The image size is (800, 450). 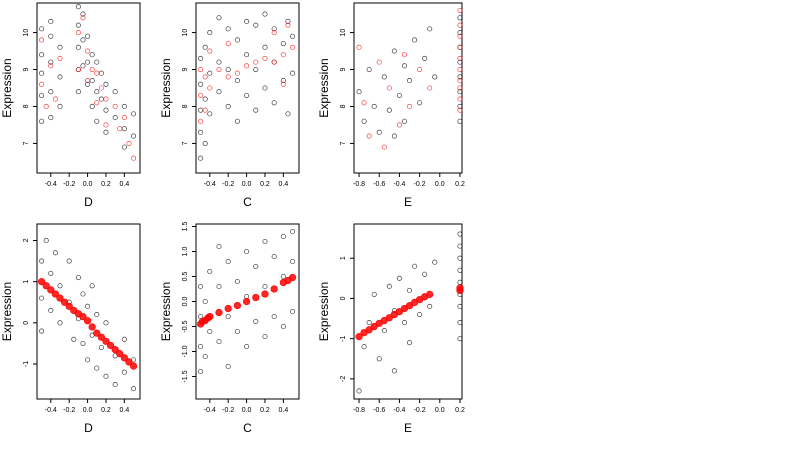 I want to click on panel-3-frame, so click(x=408, y=88).